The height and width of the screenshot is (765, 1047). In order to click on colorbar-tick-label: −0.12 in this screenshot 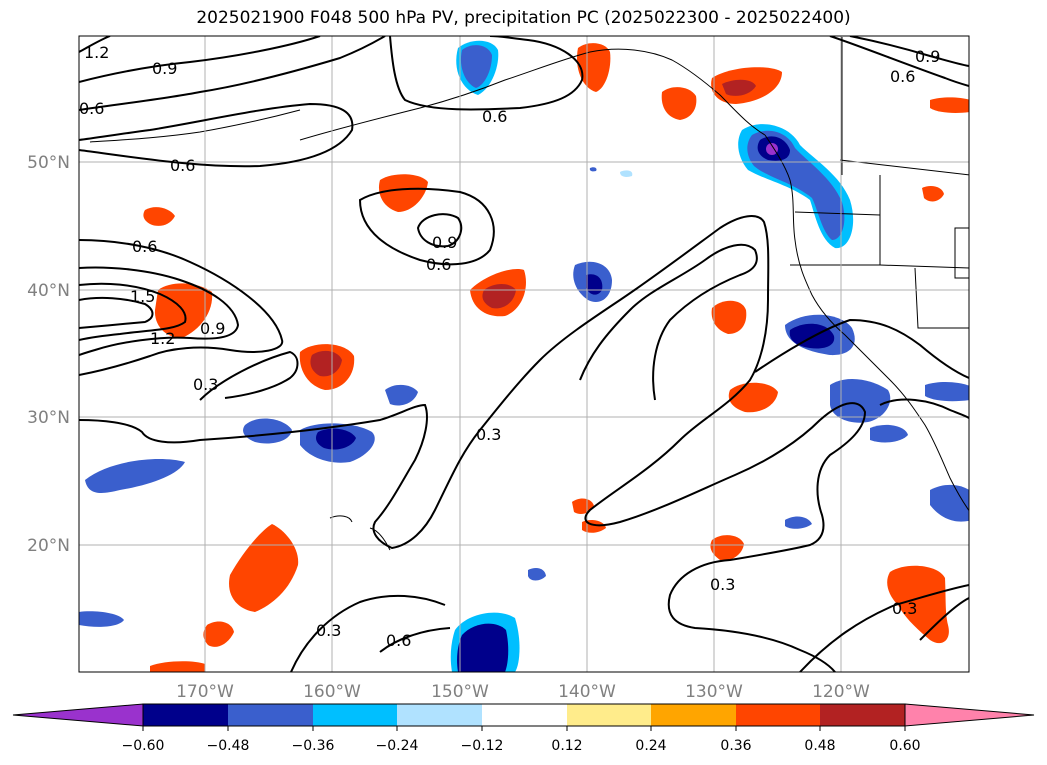, I will do `click(482, 746)`.